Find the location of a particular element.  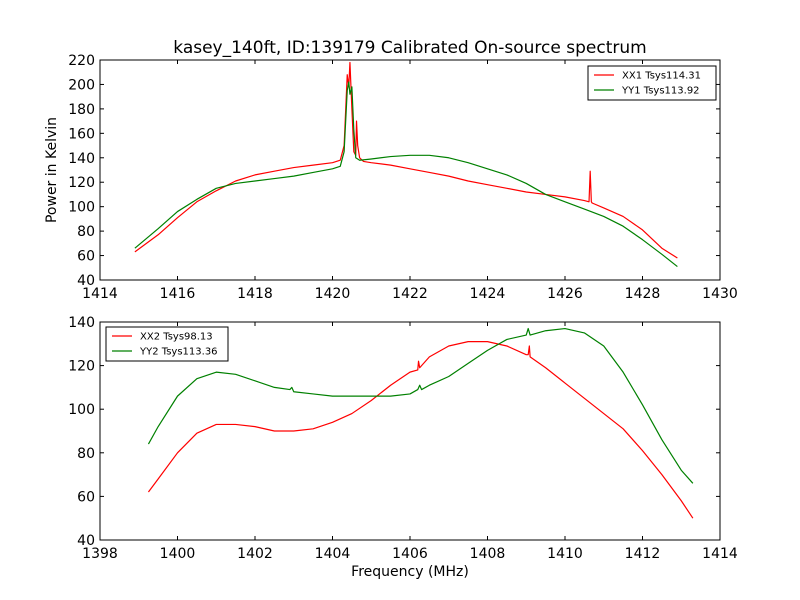

x-tick-label: 1400 is located at coordinates (178, 554).